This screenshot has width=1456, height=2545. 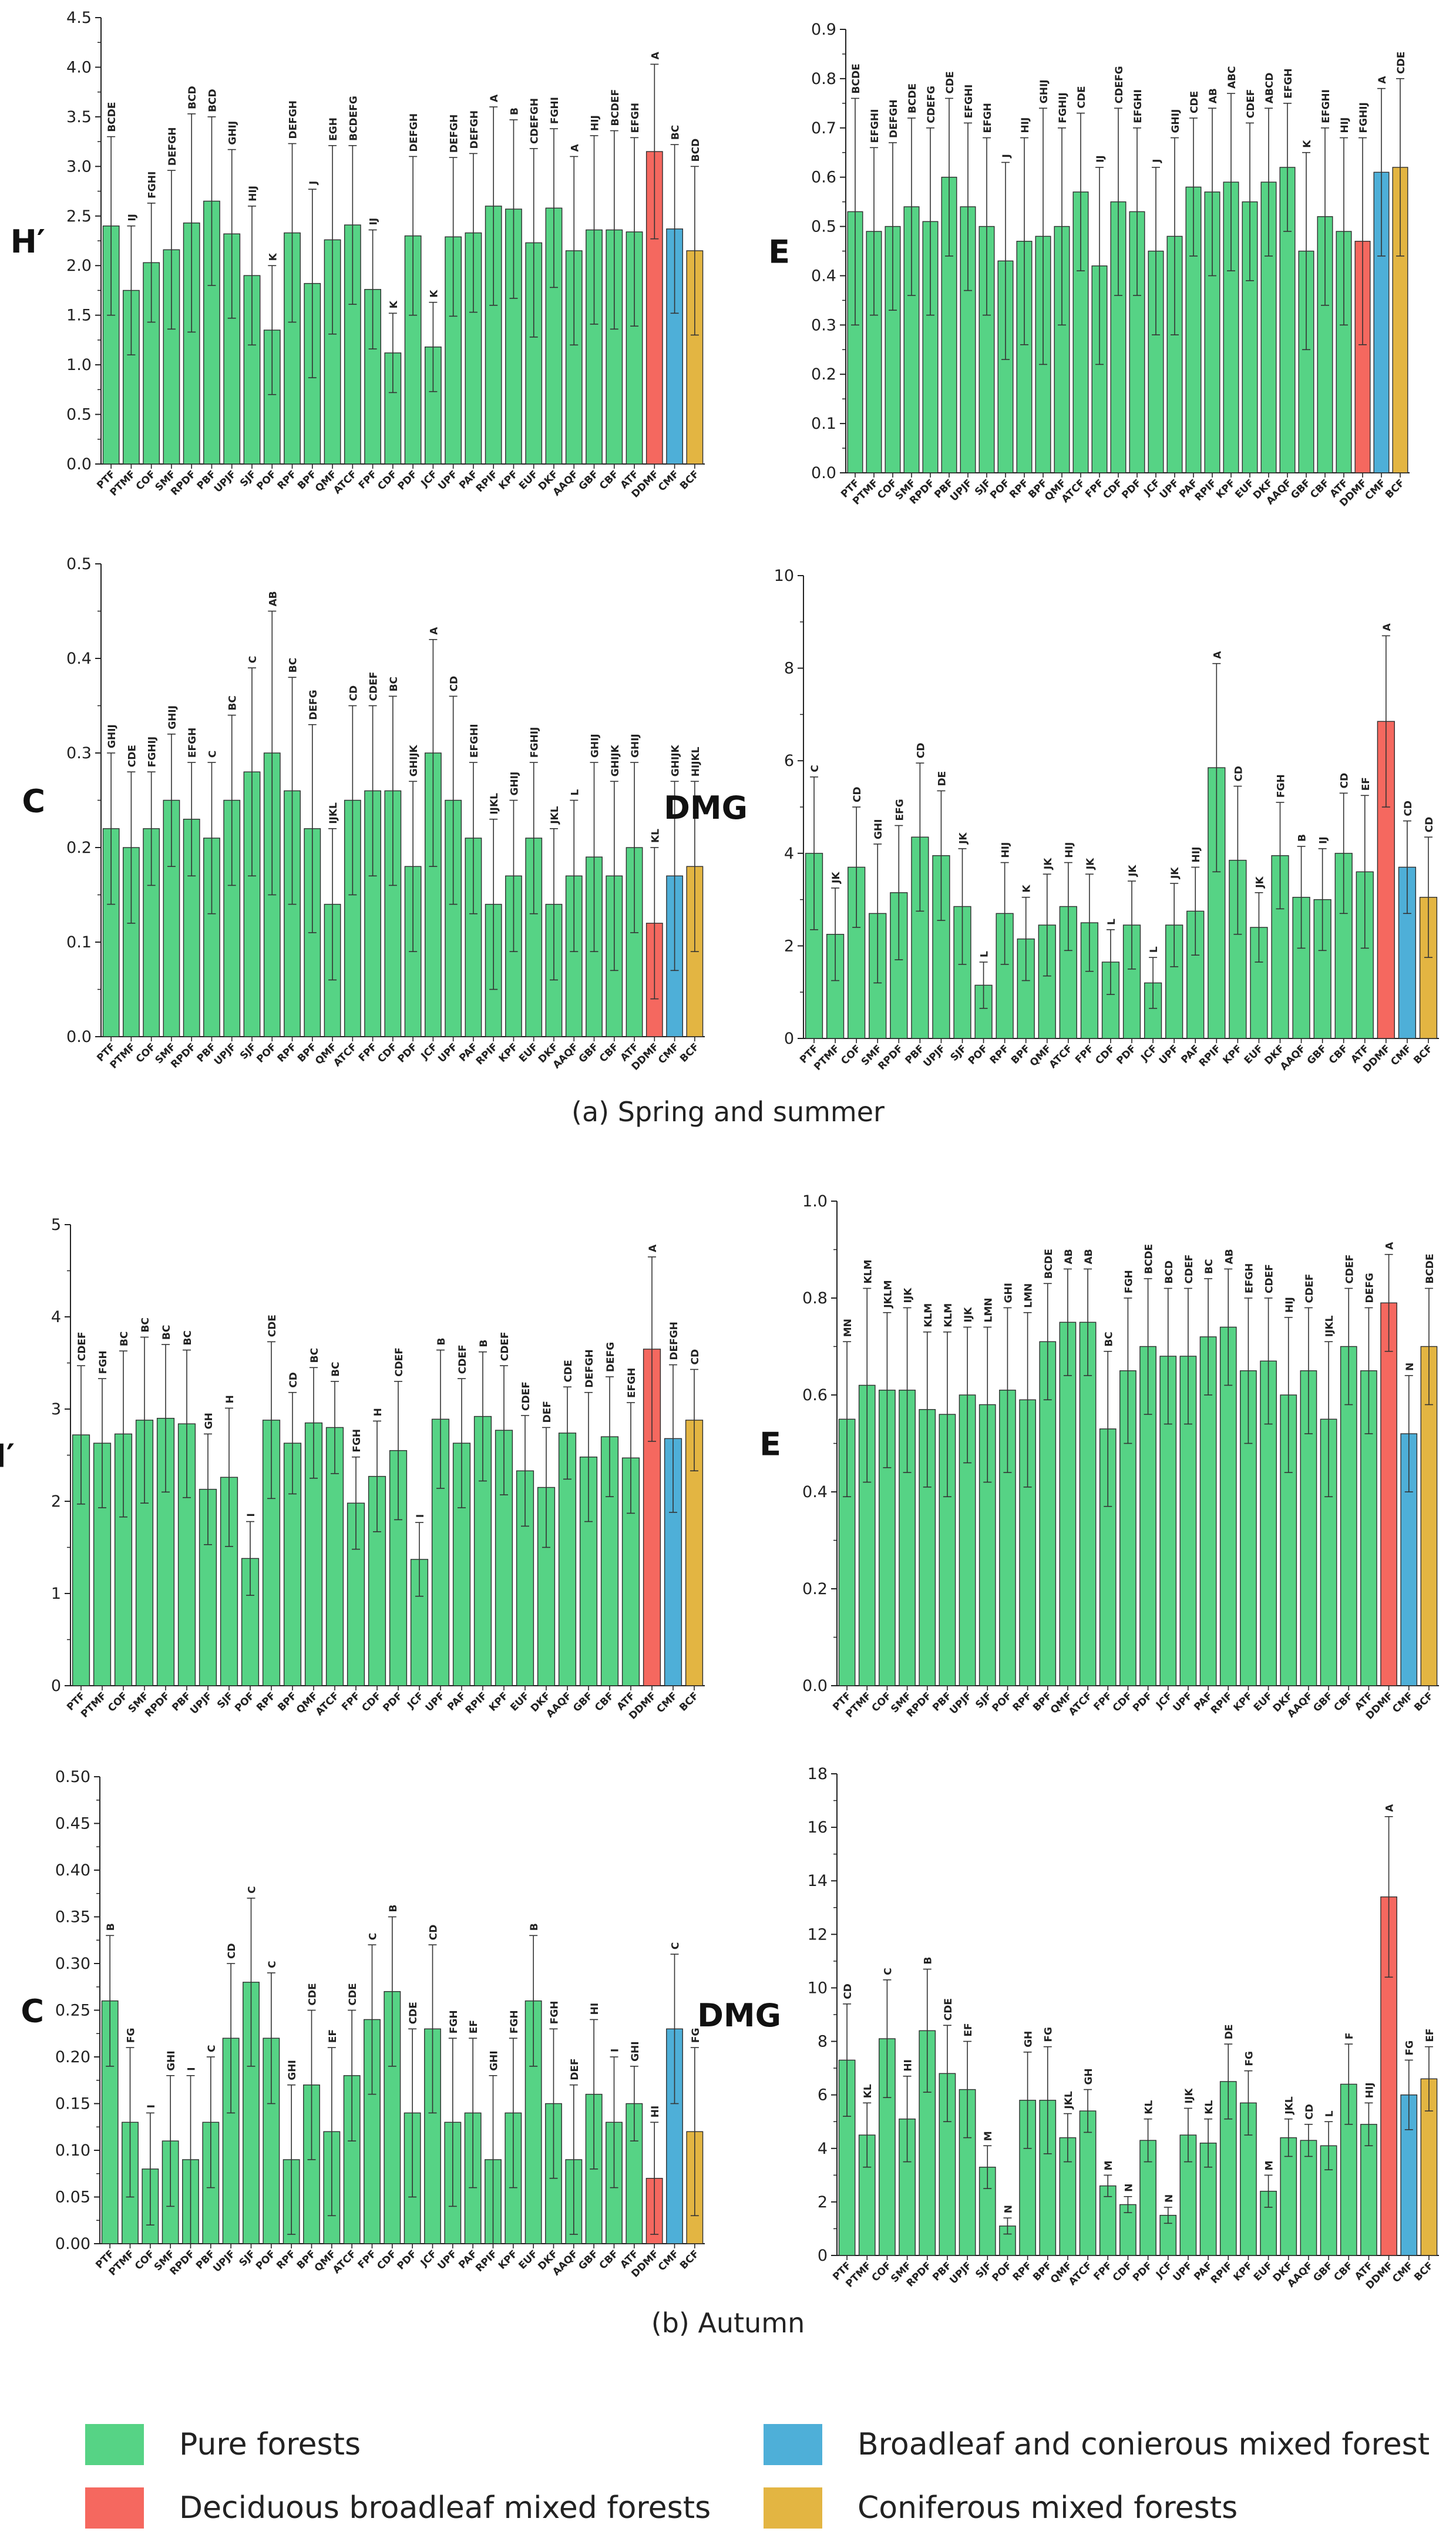 What do you see at coordinates (1144, 2444) in the screenshot?
I see `legend-label: Broadleaf and conierous mixed forest` at bounding box center [1144, 2444].